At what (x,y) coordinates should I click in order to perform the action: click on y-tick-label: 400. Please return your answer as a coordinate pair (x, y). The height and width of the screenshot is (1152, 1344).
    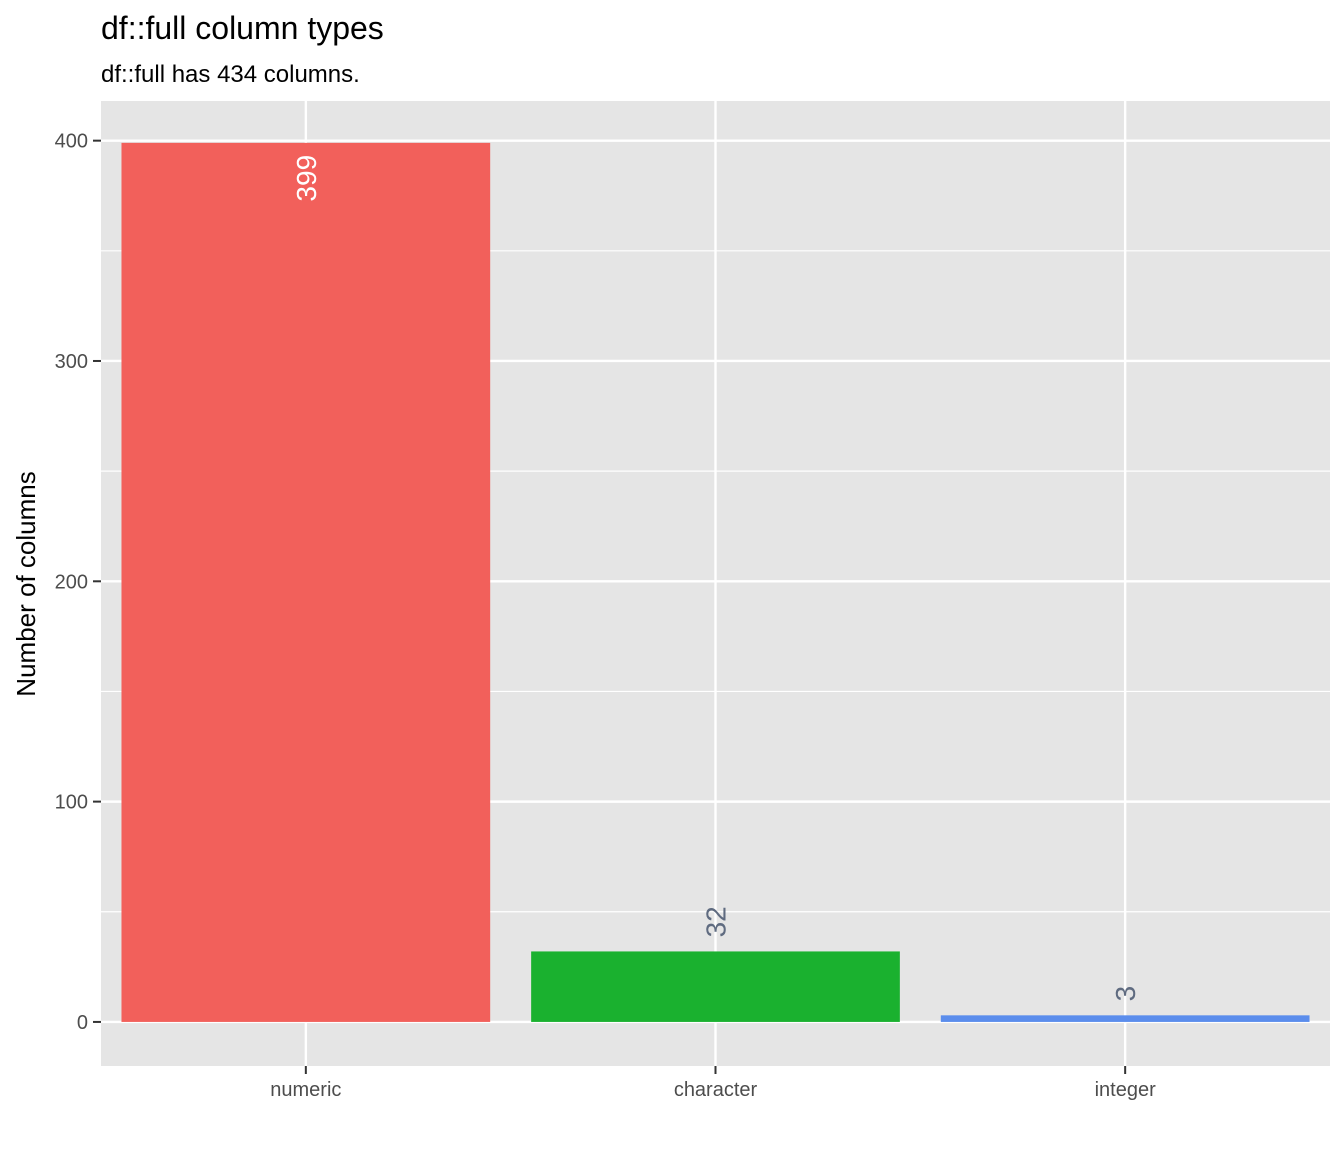
    Looking at the image, I should click on (71, 142).